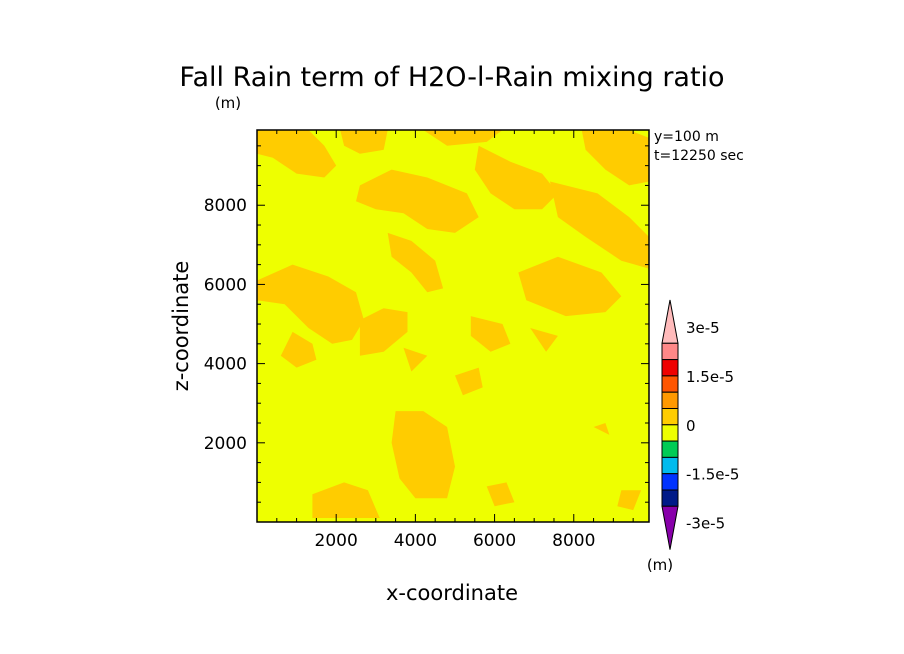 The width and height of the screenshot is (904, 654). What do you see at coordinates (225, 365) in the screenshot?
I see `y-tick-label: 4000` at bounding box center [225, 365].